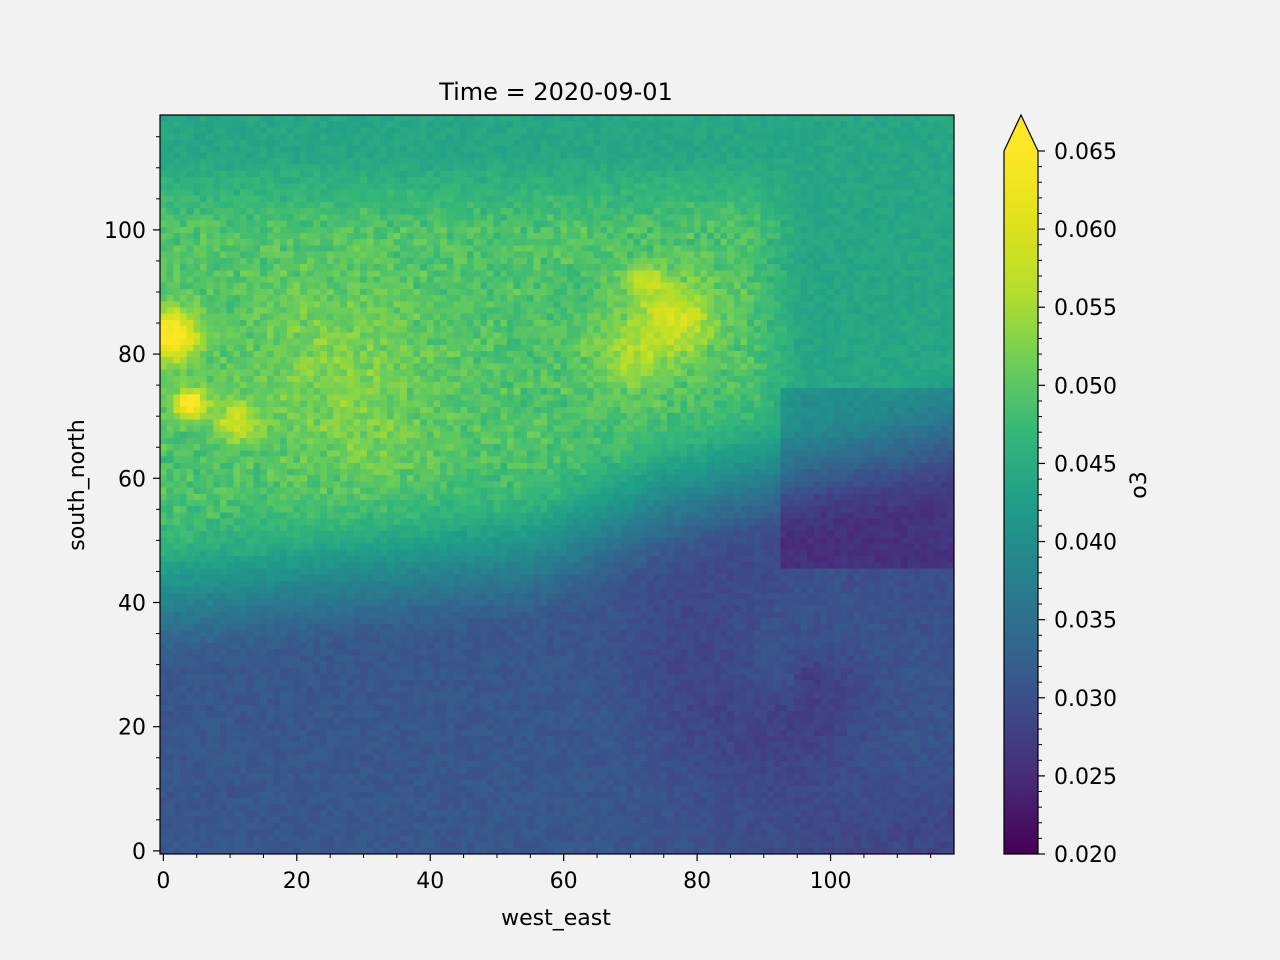 The height and width of the screenshot is (960, 1280). I want to click on x-tick-label: 40, so click(430, 881).